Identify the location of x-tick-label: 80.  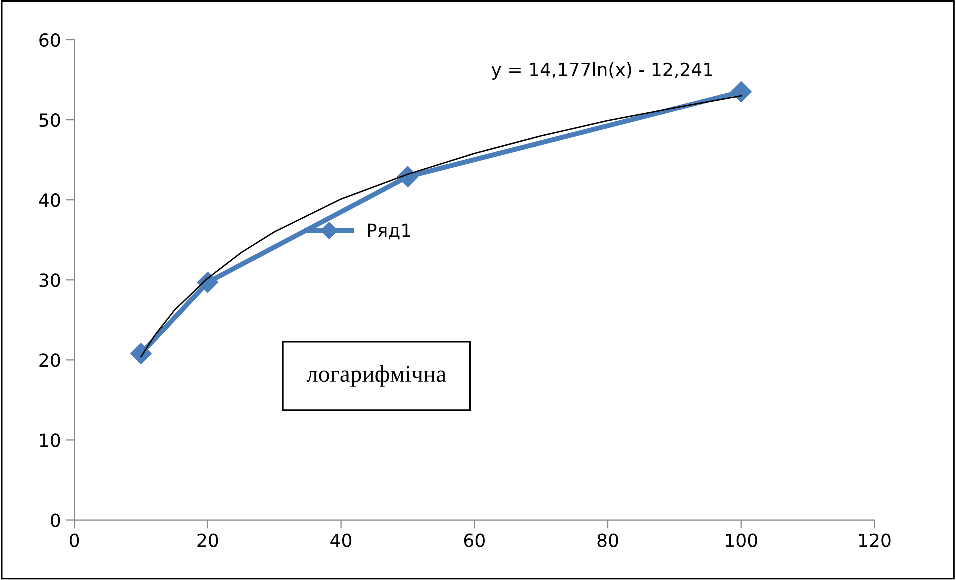
(608, 541).